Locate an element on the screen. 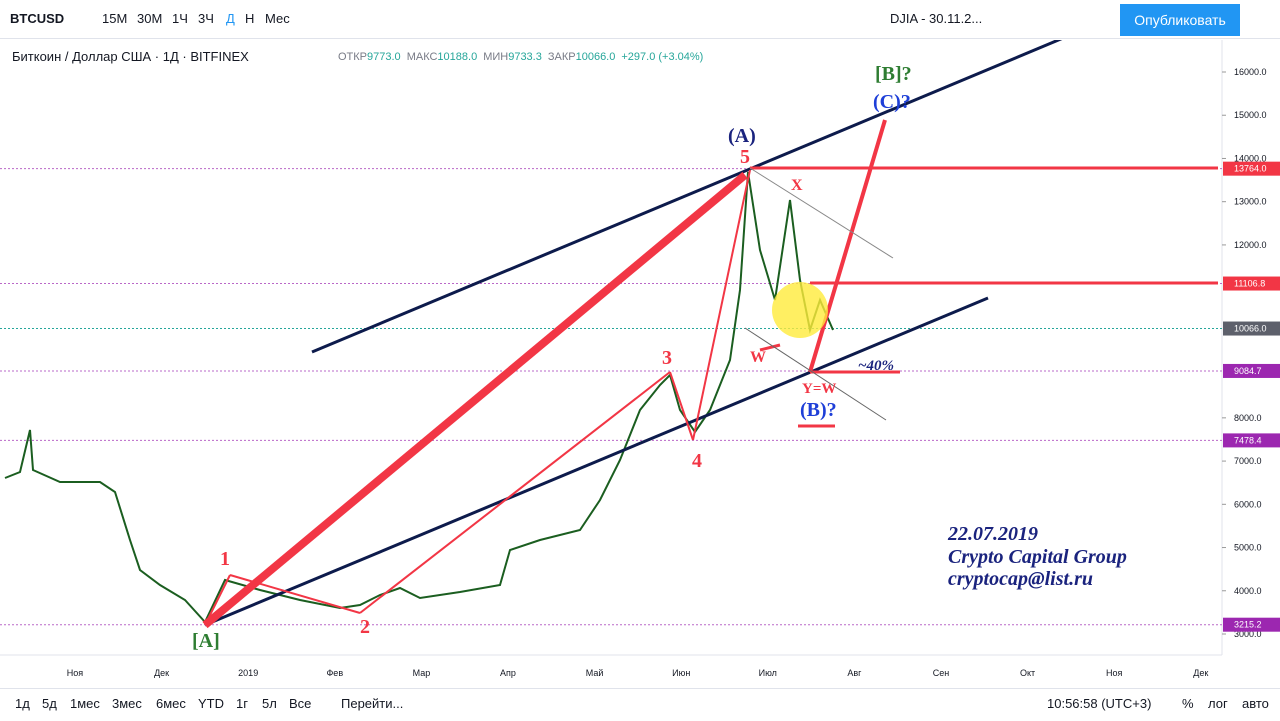 The height and width of the screenshot is (721, 1280). interval: 3Ч is located at coordinates (206, 18).